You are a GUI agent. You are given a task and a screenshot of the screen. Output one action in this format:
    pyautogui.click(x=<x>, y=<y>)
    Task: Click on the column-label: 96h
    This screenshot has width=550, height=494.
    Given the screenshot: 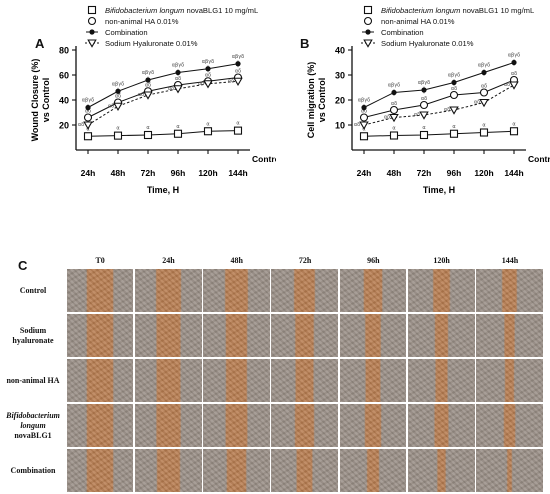 What is the action you would take?
    pyautogui.click(x=373, y=260)
    